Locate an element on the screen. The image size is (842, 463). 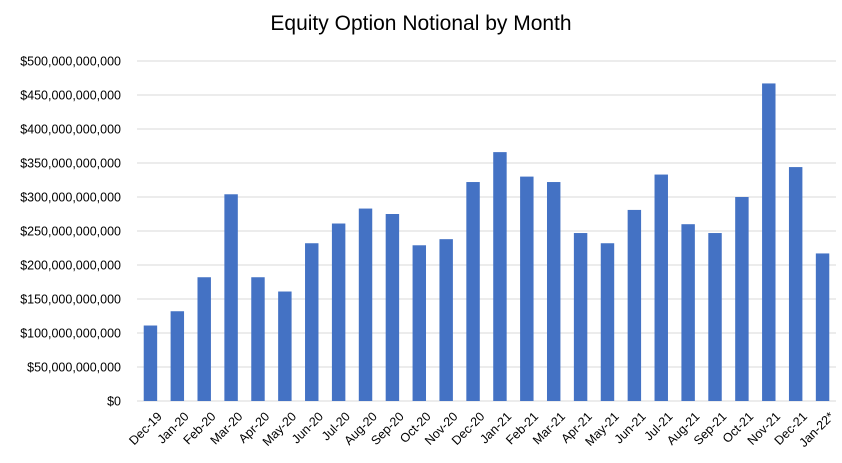
y-tick-label: $450,000,000,000 is located at coordinates (70, 96).